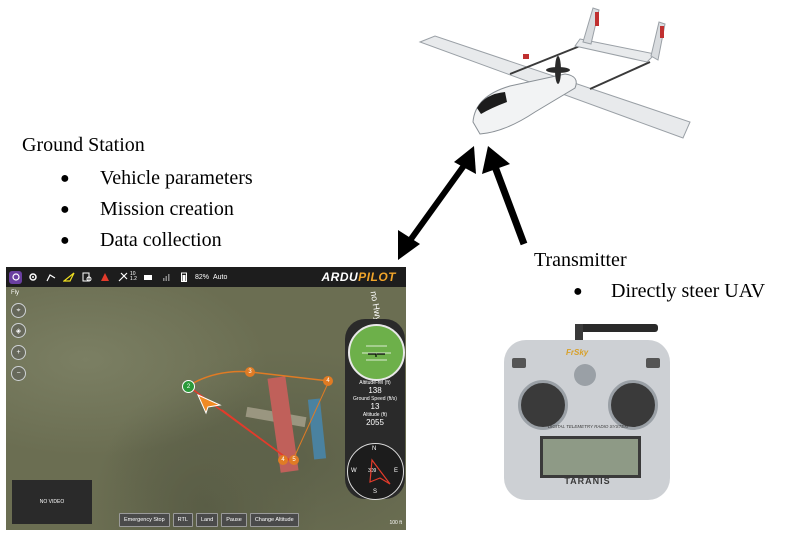 The height and width of the screenshot is (541, 801). Describe the element at coordinates (294, 460) in the screenshot. I see `waypoint-marker: 5` at that location.